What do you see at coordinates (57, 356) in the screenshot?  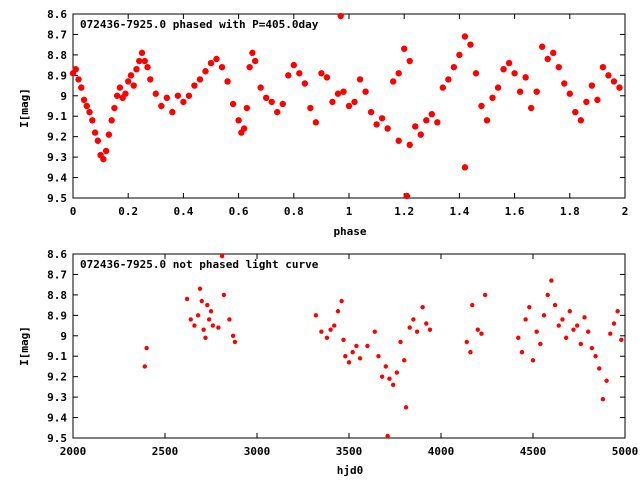 I see `unphased-y-tick-label: 9.1` at bounding box center [57, 356].